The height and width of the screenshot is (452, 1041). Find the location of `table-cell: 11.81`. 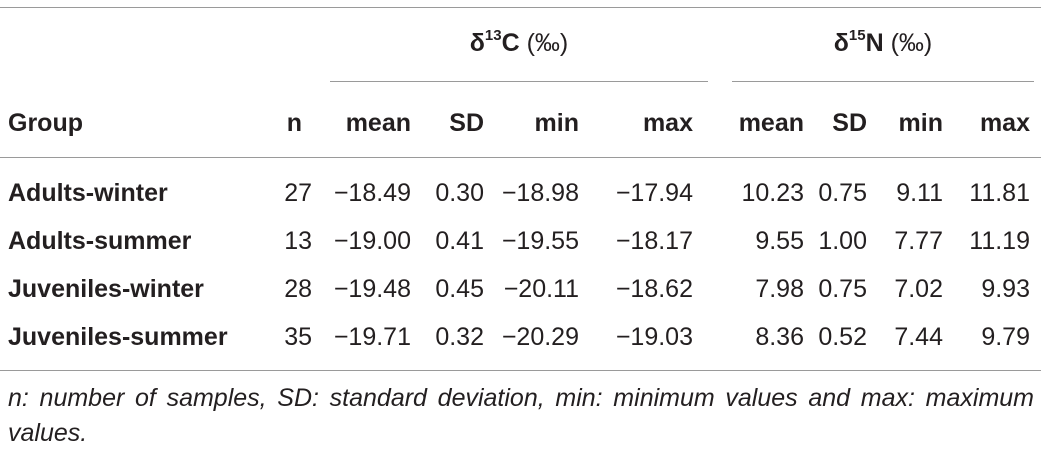

table-cell: 11.81 is located at coordinates (999, 193).